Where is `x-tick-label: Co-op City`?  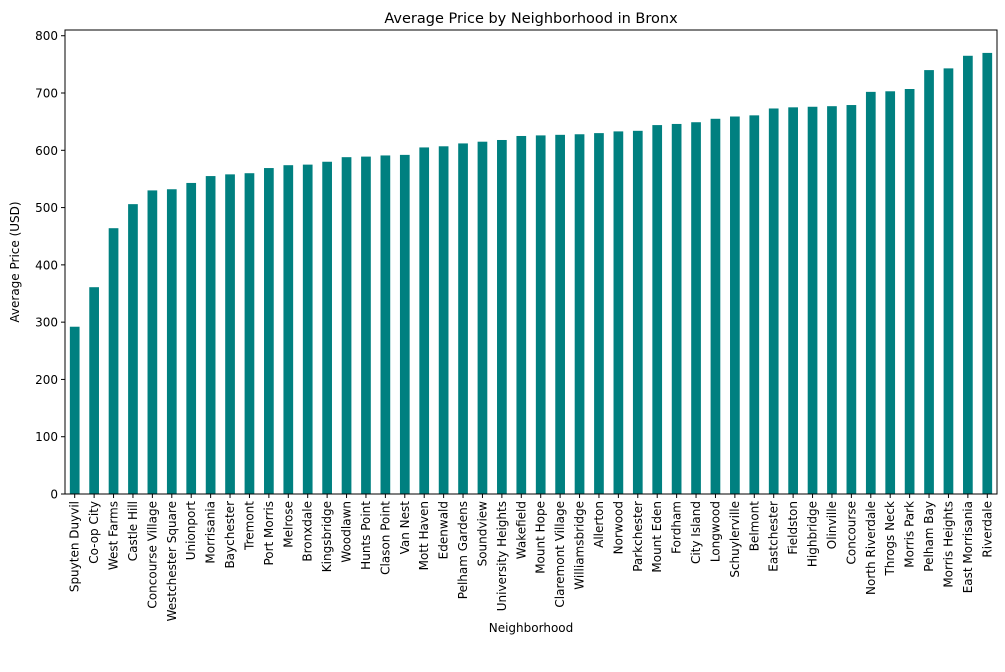 x-tick-label: Co-op City is located at coordinates (94, 532).